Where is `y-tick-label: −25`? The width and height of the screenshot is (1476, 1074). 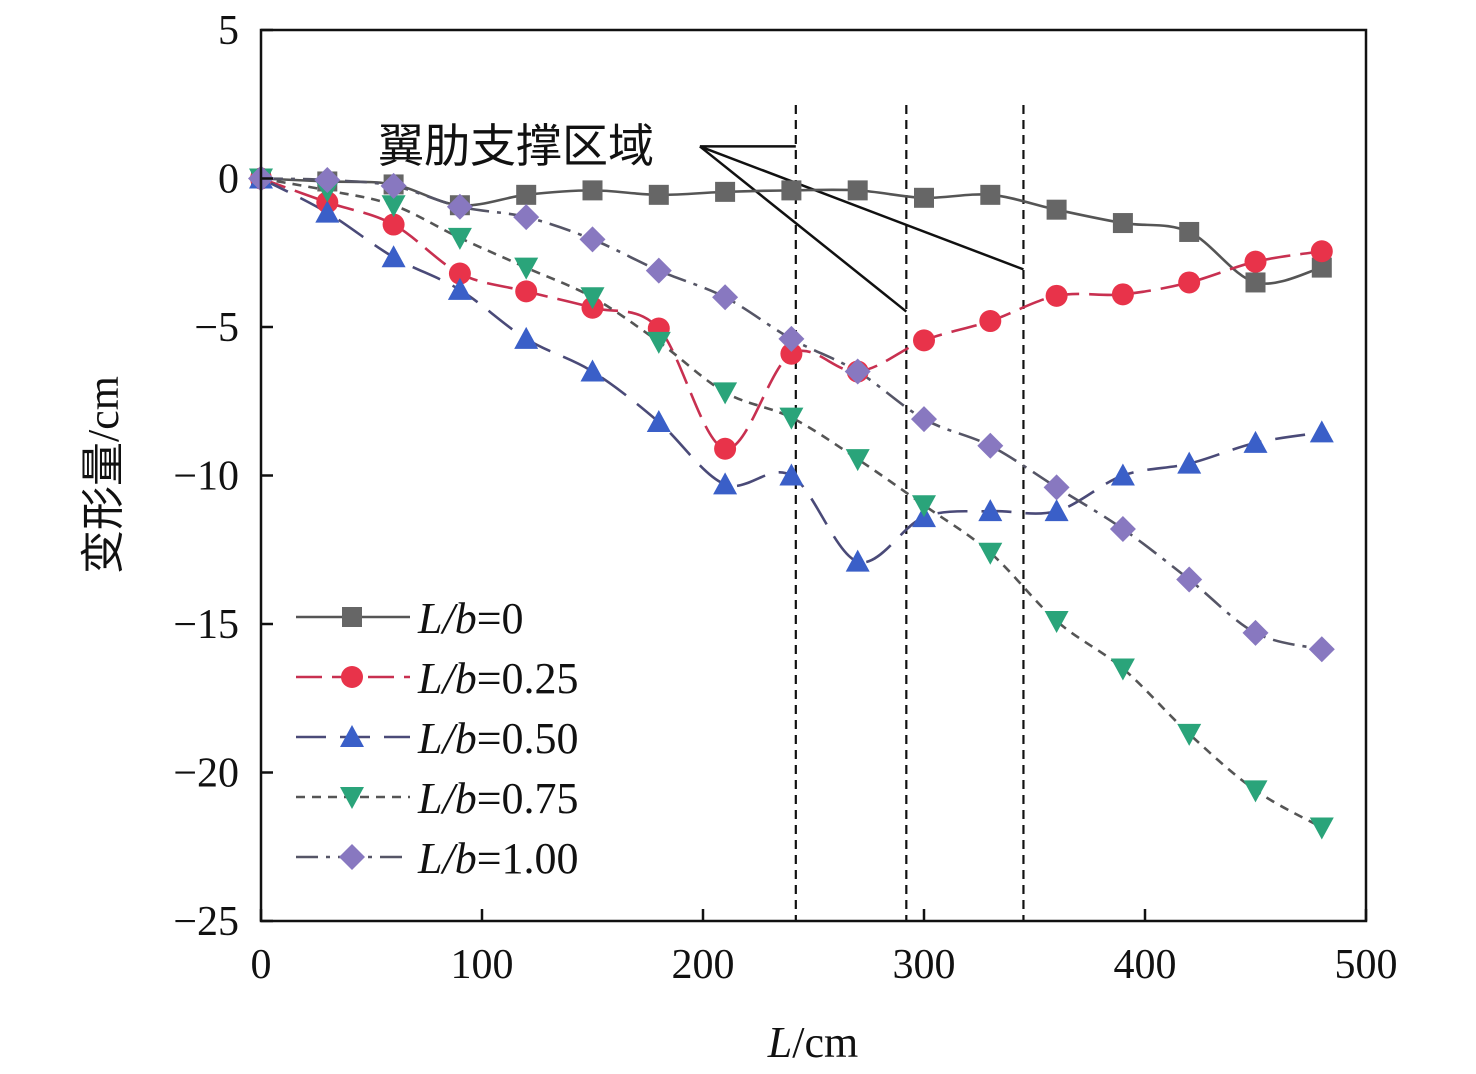
y-tick-label: −25 is located at coordinates (206, 922).